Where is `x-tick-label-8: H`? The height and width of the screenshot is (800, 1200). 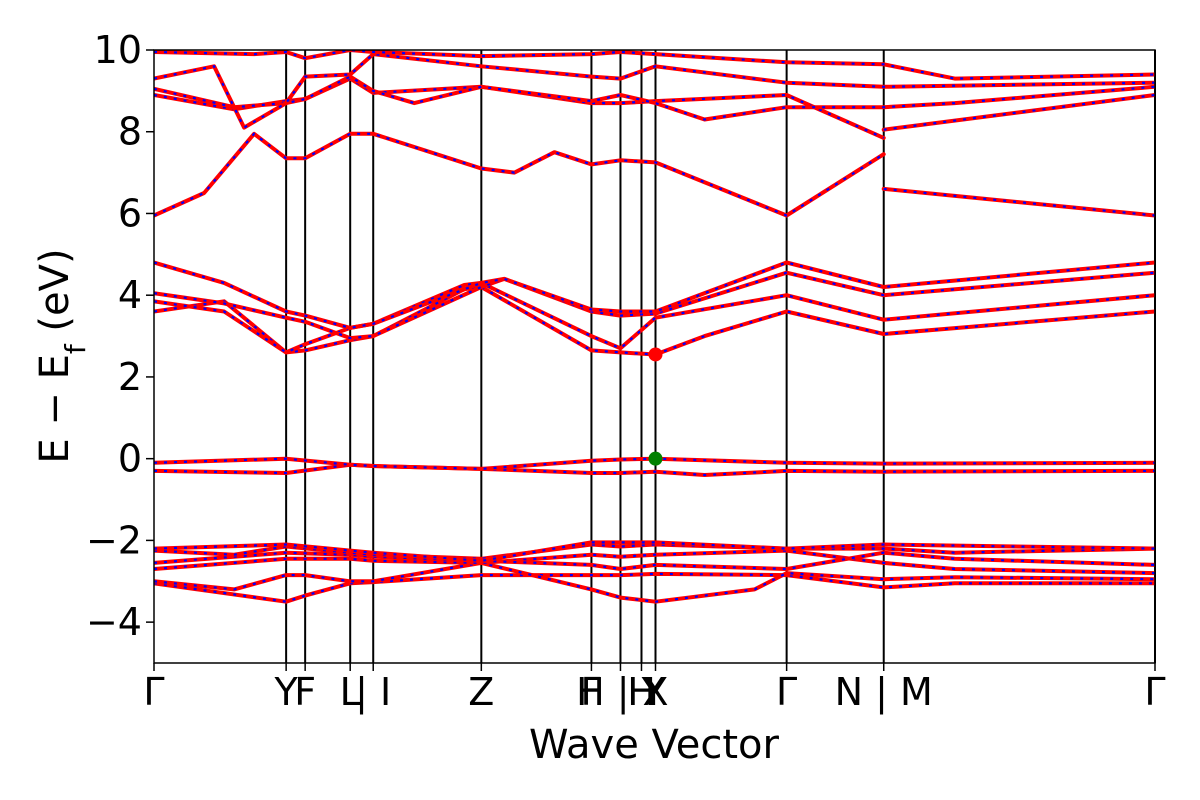
x-tick-label-8: H is located at coordinates (641, 692).